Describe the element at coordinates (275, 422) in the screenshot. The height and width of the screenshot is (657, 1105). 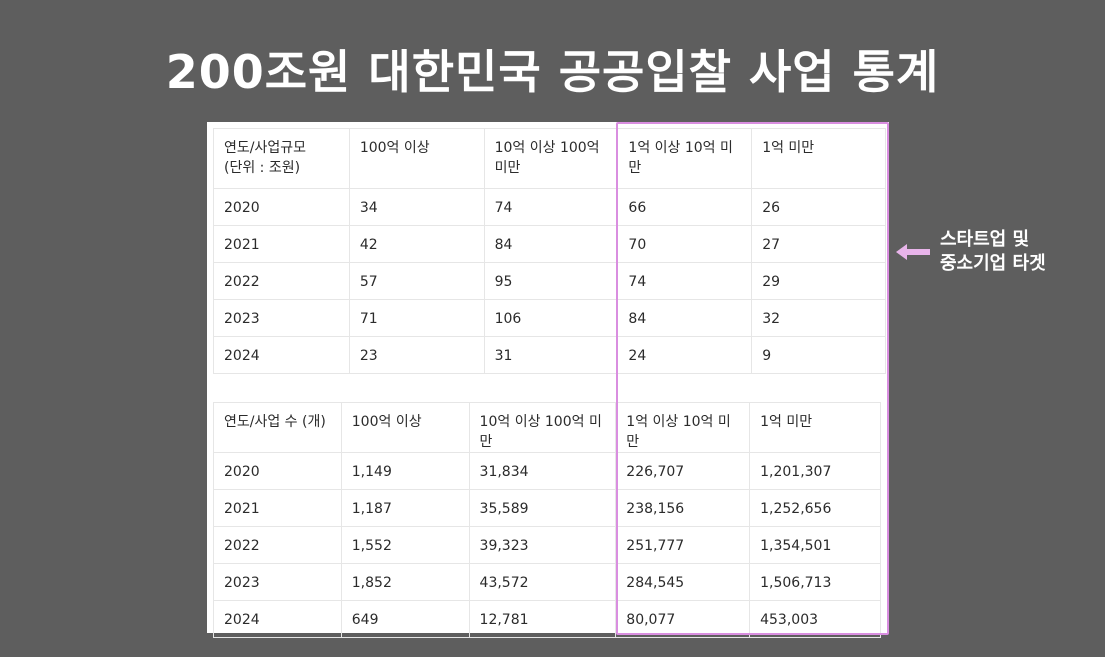
I see `count-header-text: 연도/사업 수 (개)` at that location.